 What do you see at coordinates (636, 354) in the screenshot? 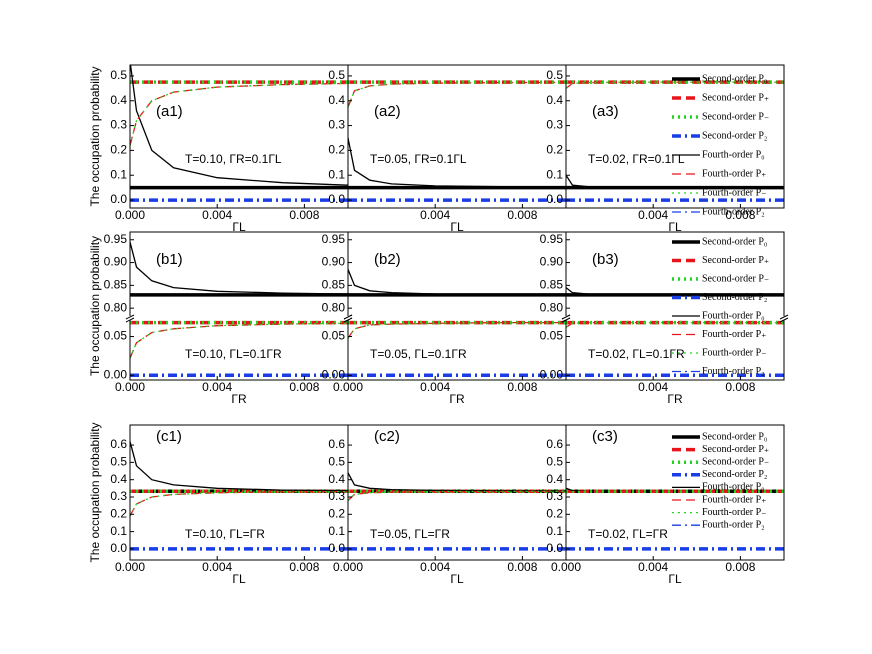
I see `annotation: T=0.02, ΓL=0.1ΓR` at bounding box center [636, 354].